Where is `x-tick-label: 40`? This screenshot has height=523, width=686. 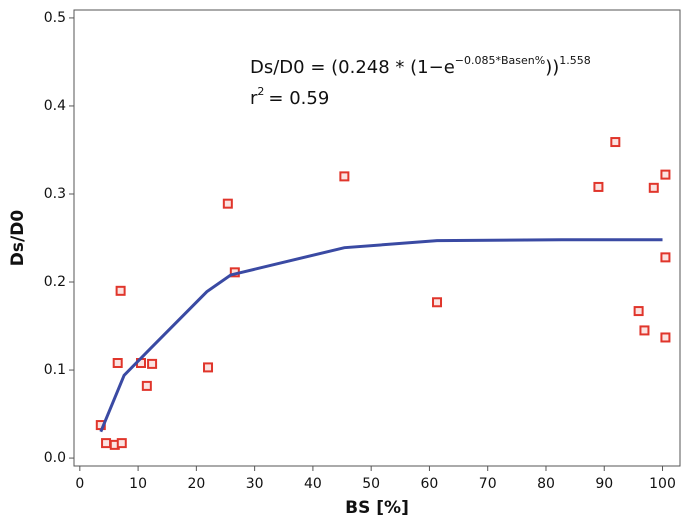 x-tick-label: 40 is located at coordinates (313, 484).